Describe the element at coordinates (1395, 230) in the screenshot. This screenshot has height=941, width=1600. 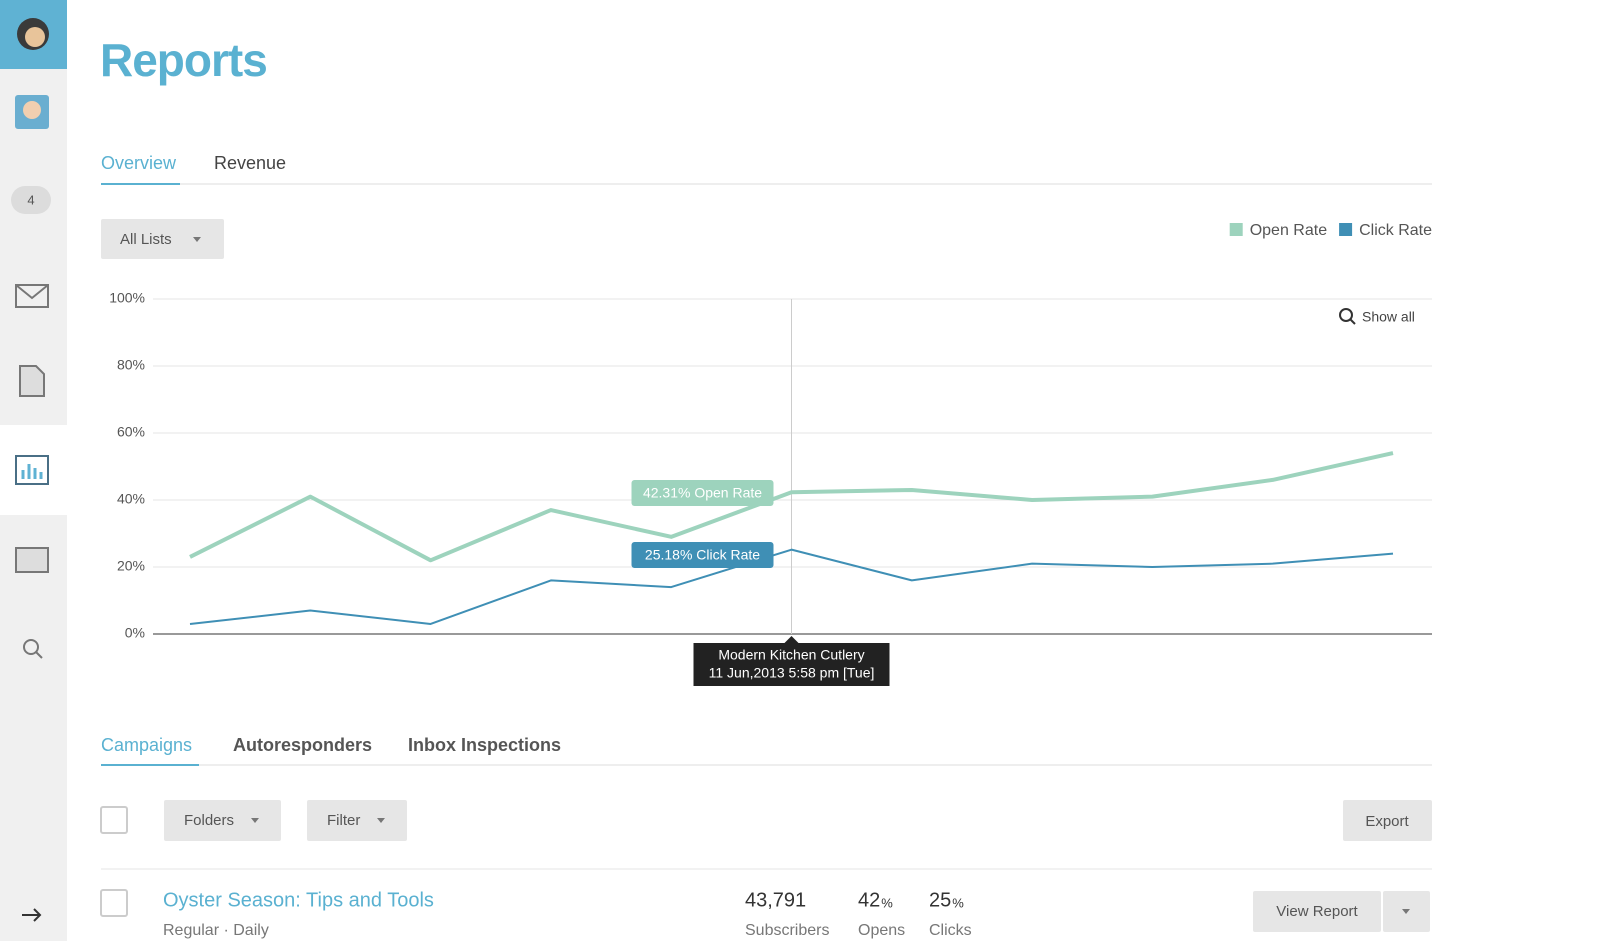
I see `legend-label: Click Rate` at that location.